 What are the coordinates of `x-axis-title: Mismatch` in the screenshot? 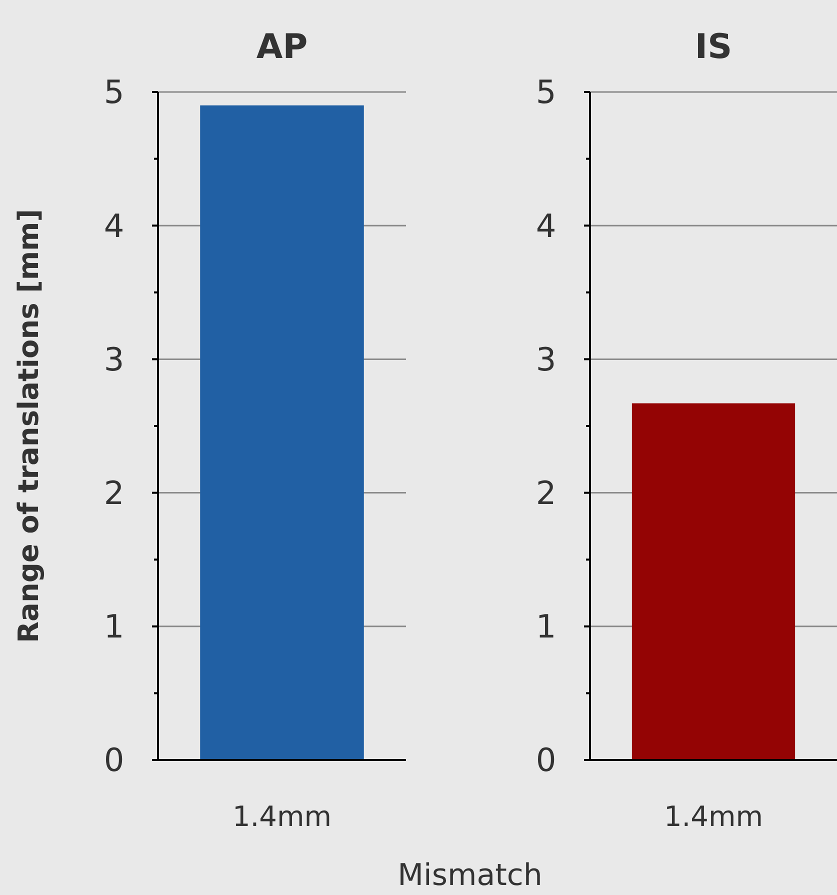 It's located at (470, 875).